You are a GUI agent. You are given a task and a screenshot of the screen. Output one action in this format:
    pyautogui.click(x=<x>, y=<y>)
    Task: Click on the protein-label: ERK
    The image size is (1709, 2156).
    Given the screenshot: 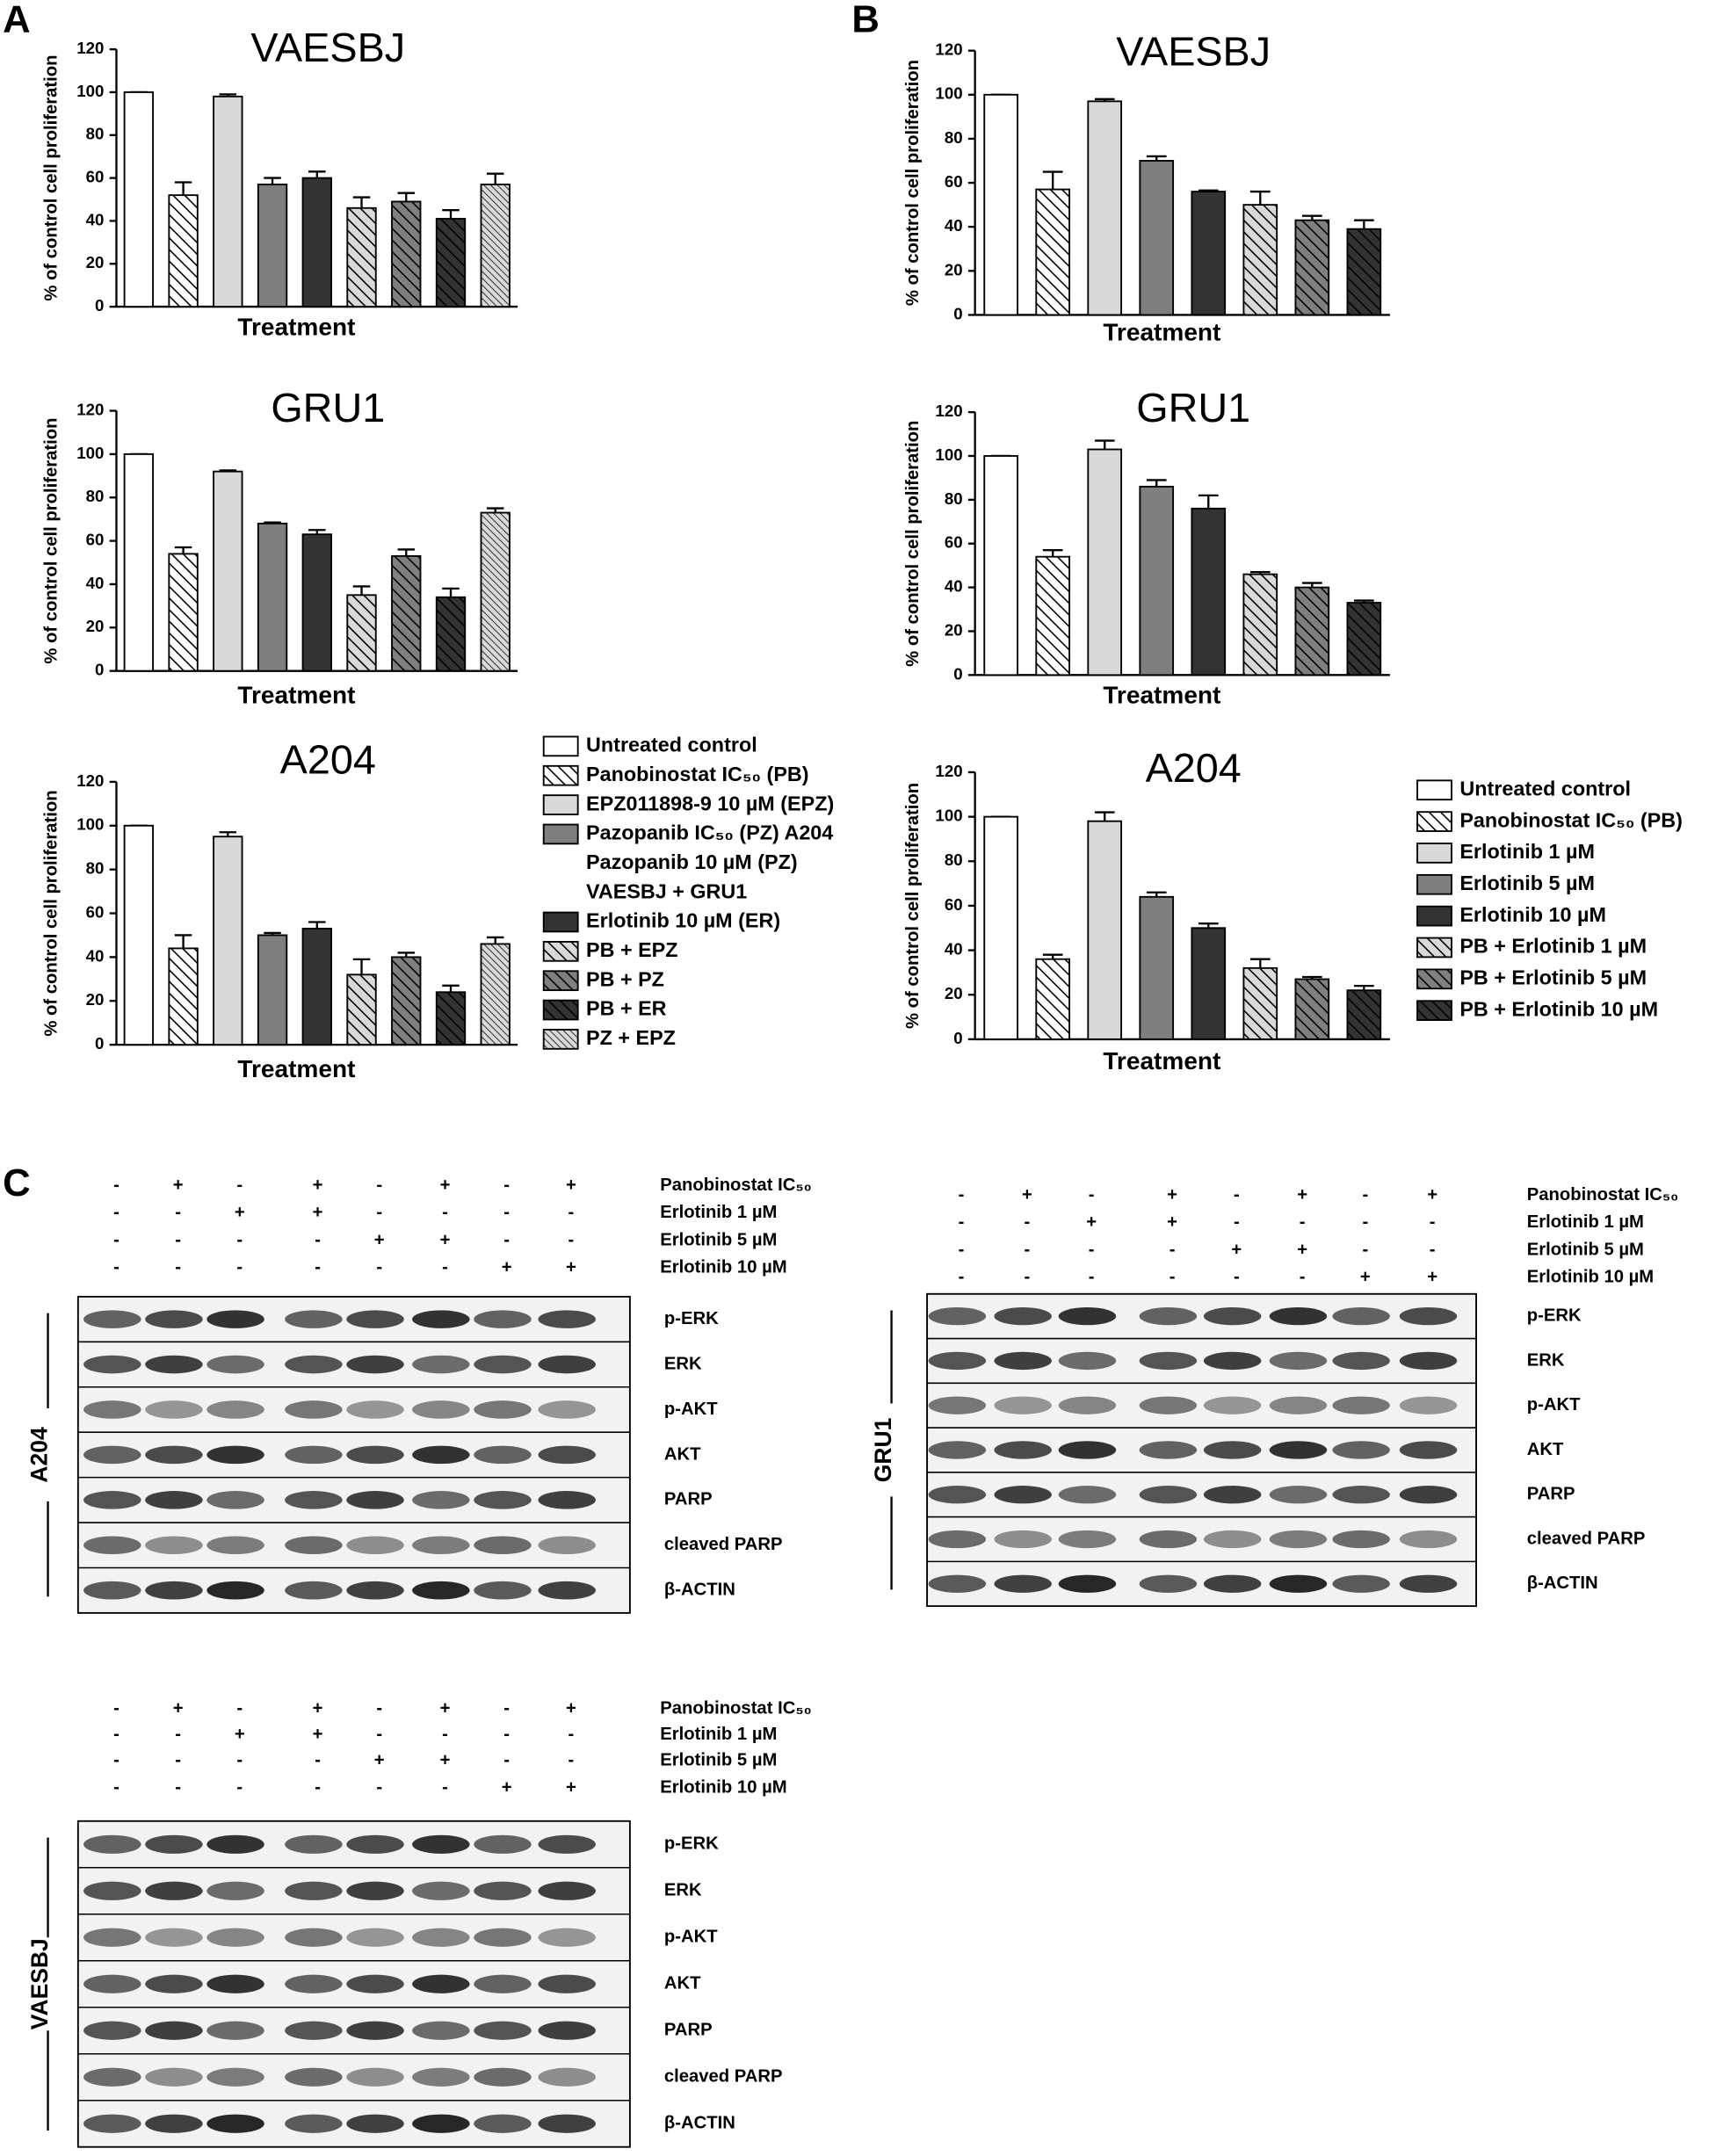 What is the action you would take?
    pyautogui.click(x=683, y=1890)
    